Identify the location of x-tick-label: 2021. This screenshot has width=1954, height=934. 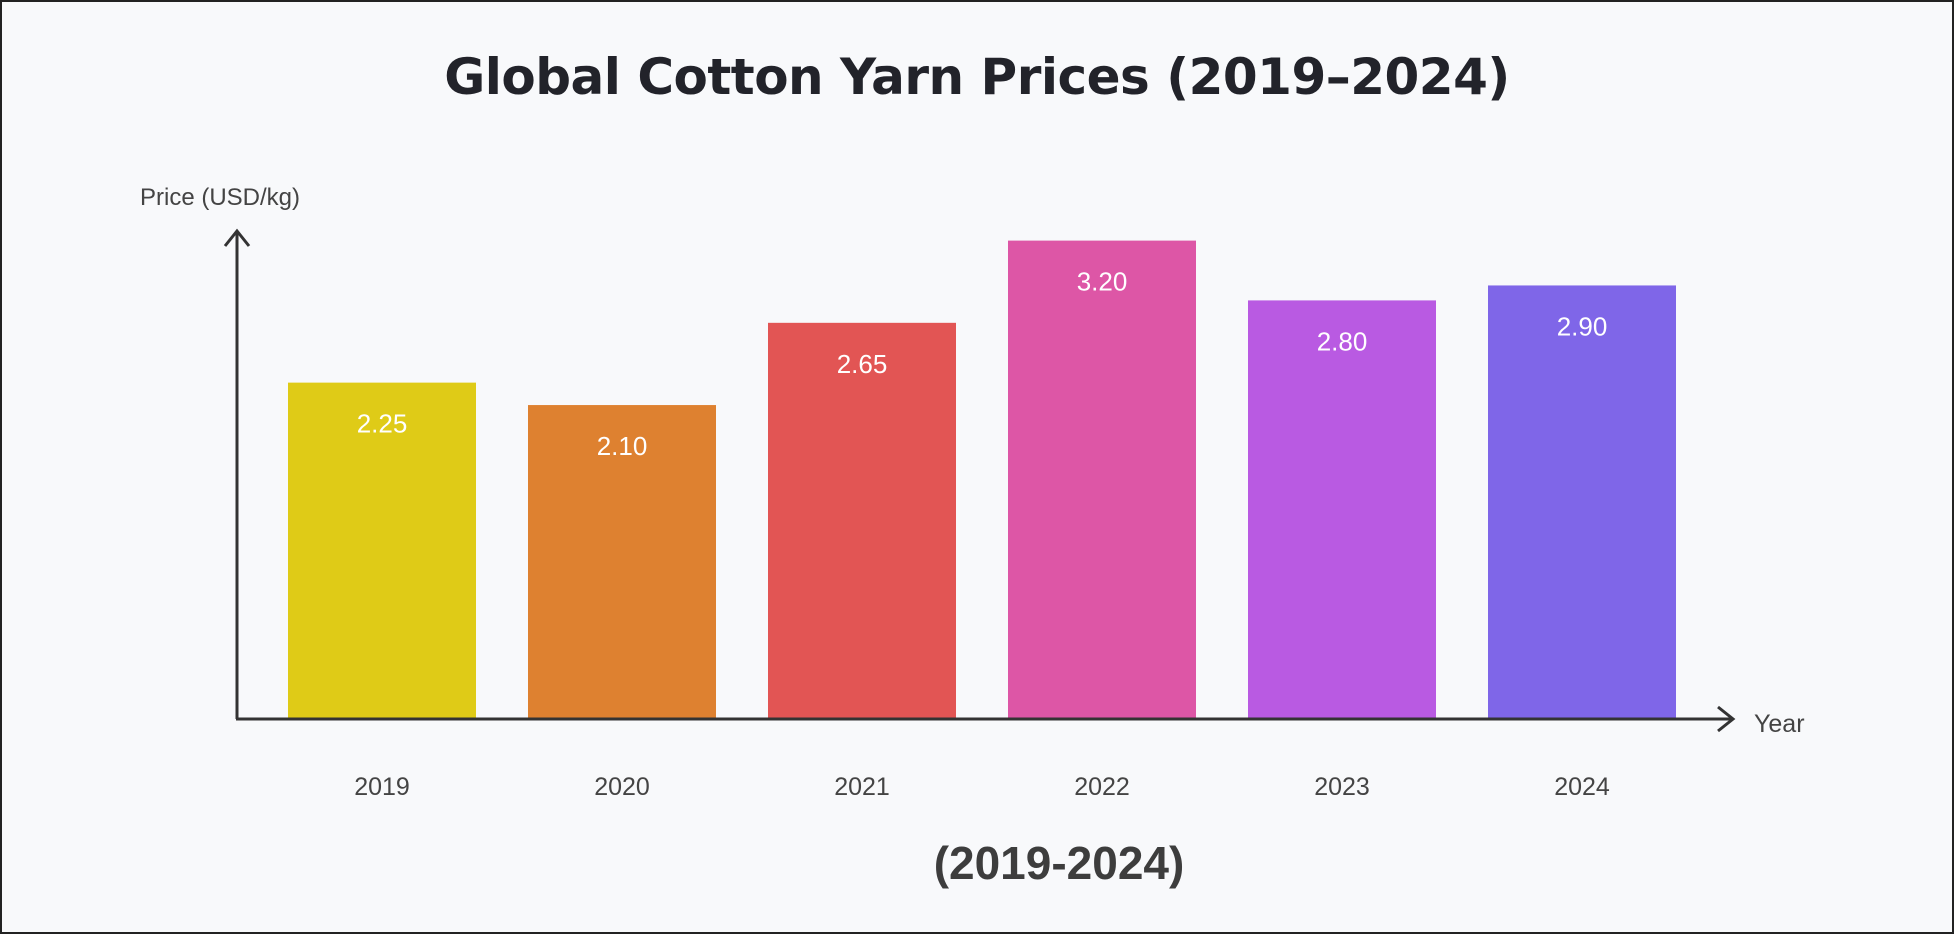
(862, 787).